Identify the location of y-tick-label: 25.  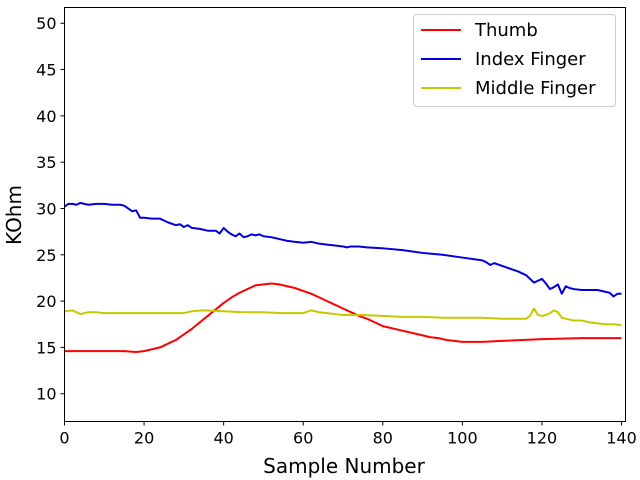
(46, 255).